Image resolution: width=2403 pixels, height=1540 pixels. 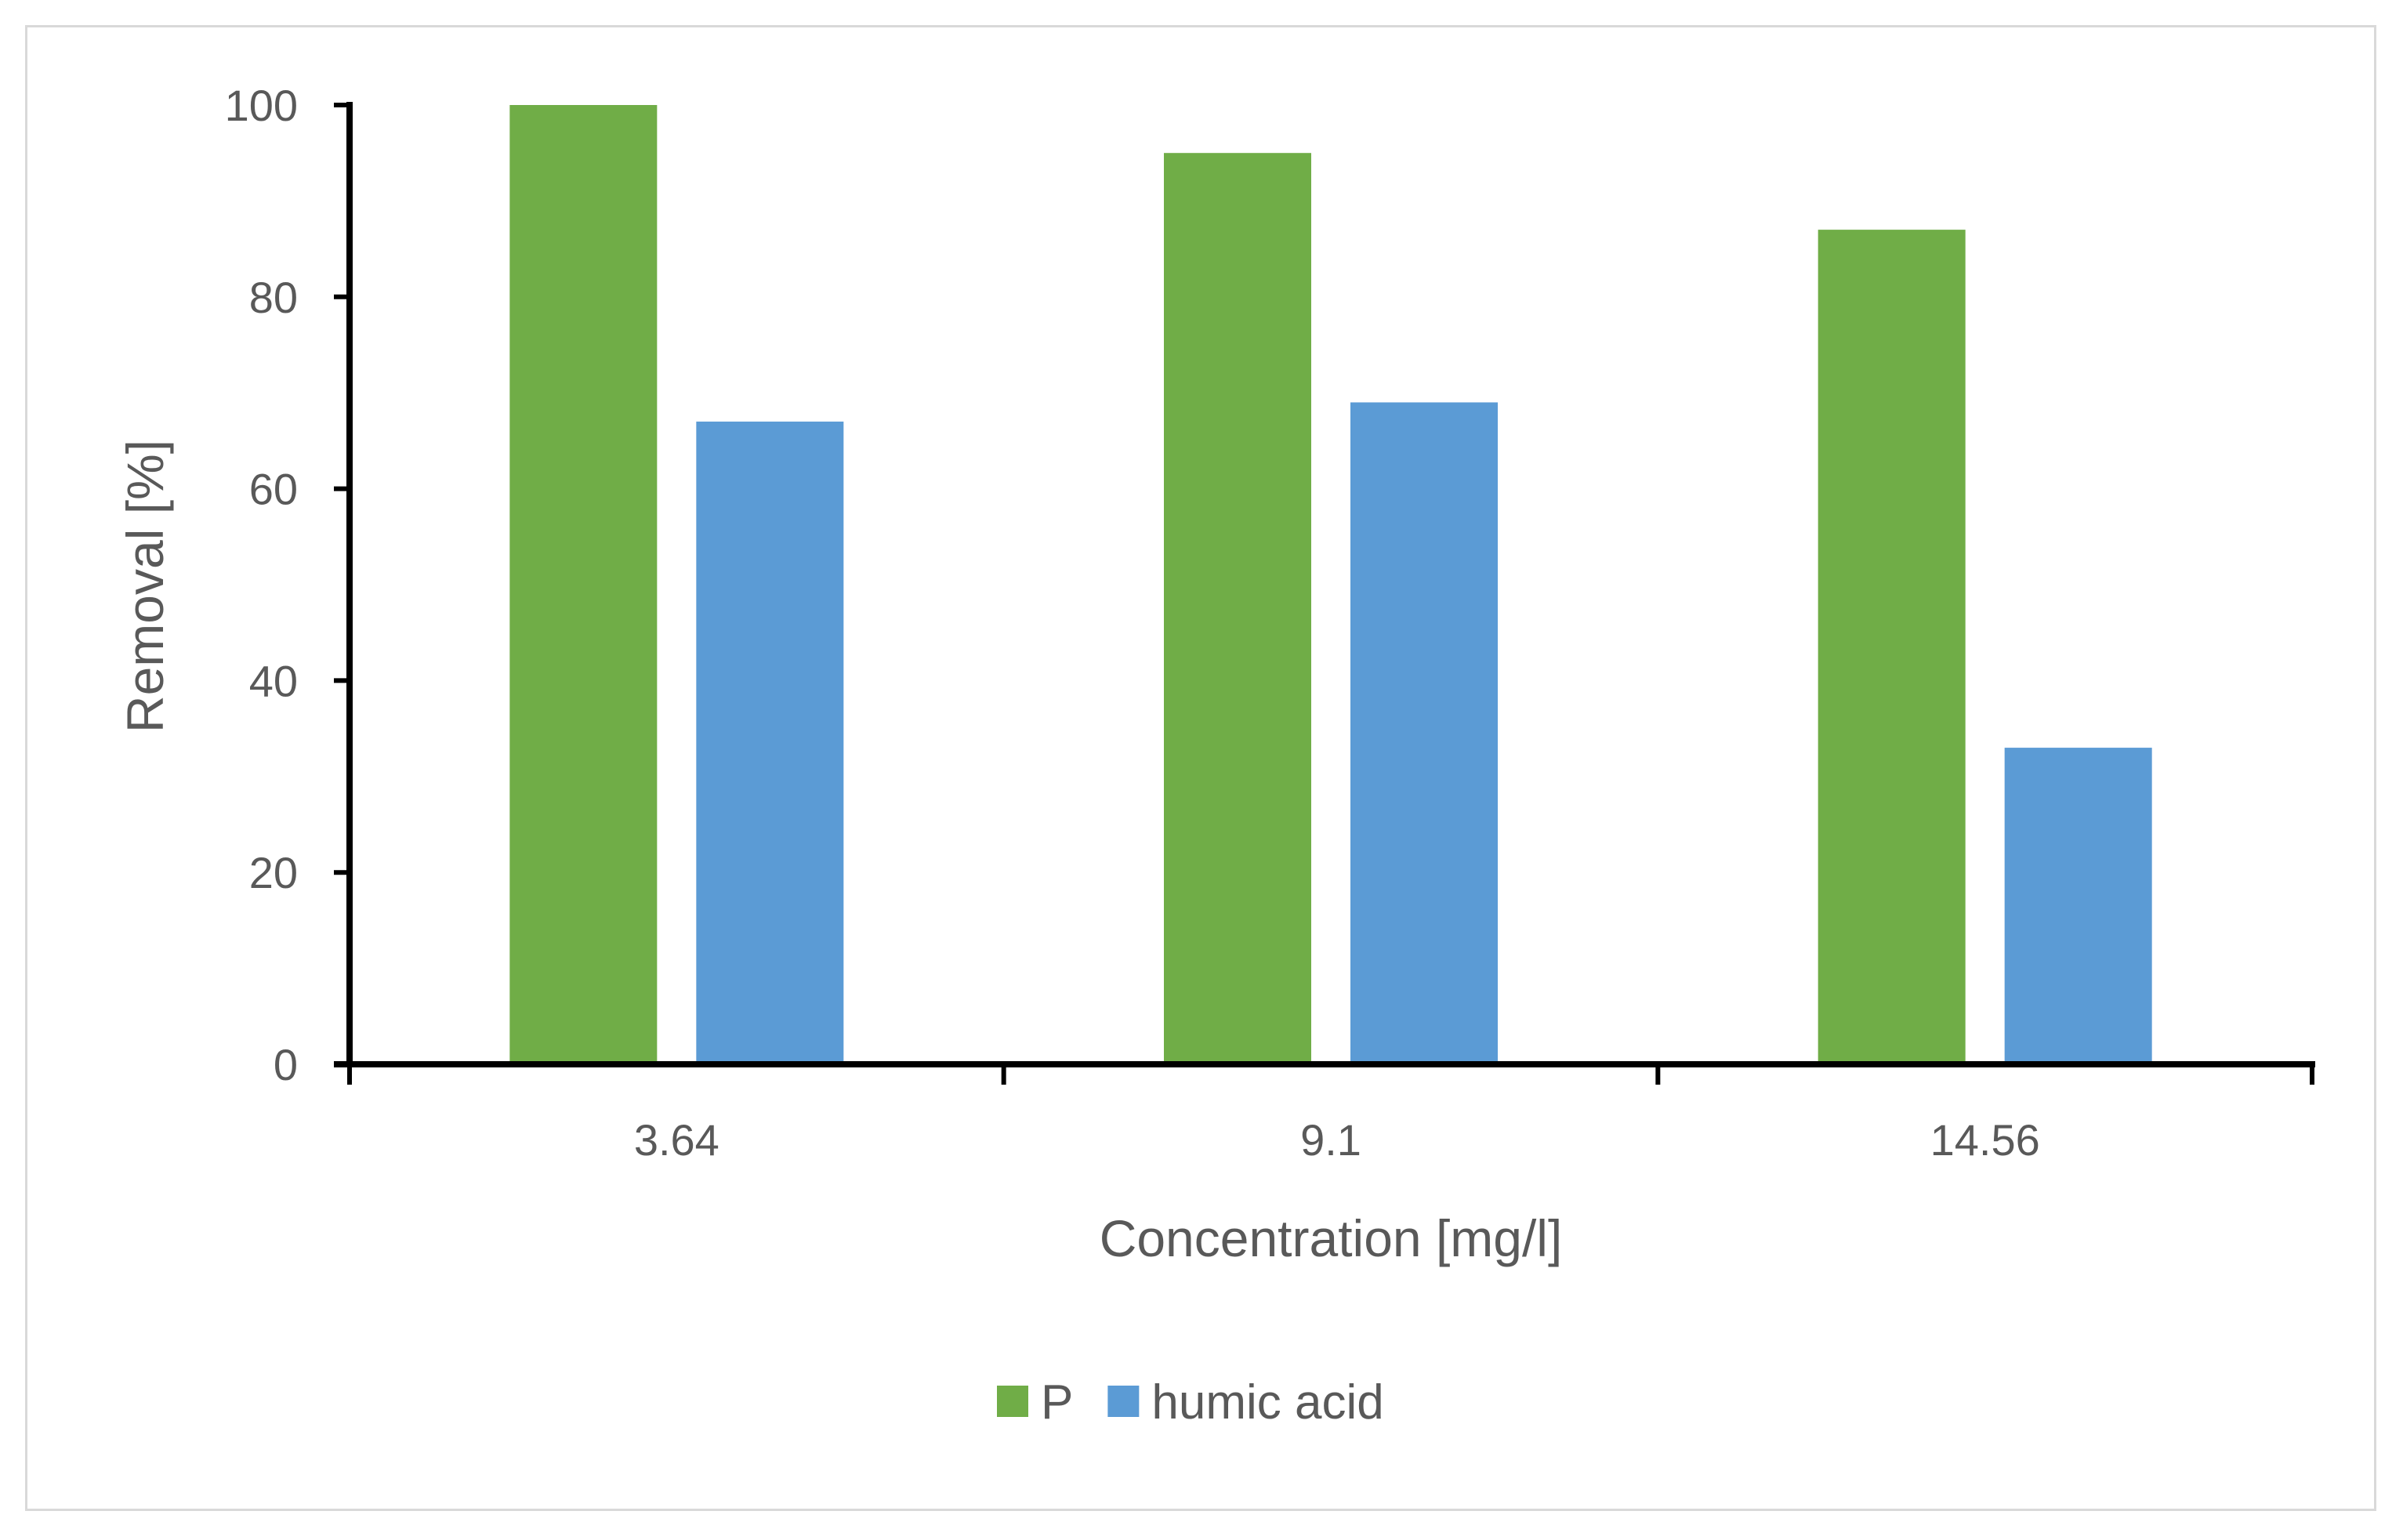 I want to click on y-tick-label: 100, so click(x=261, y=105).